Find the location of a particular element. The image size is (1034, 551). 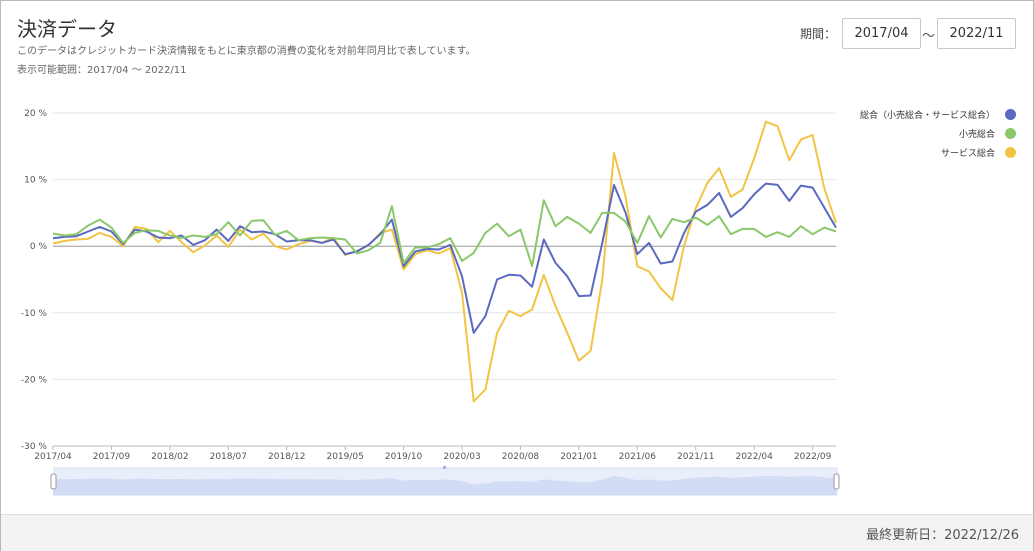

x-tick-label: 2019/10 is located at coordinates (404, 457).